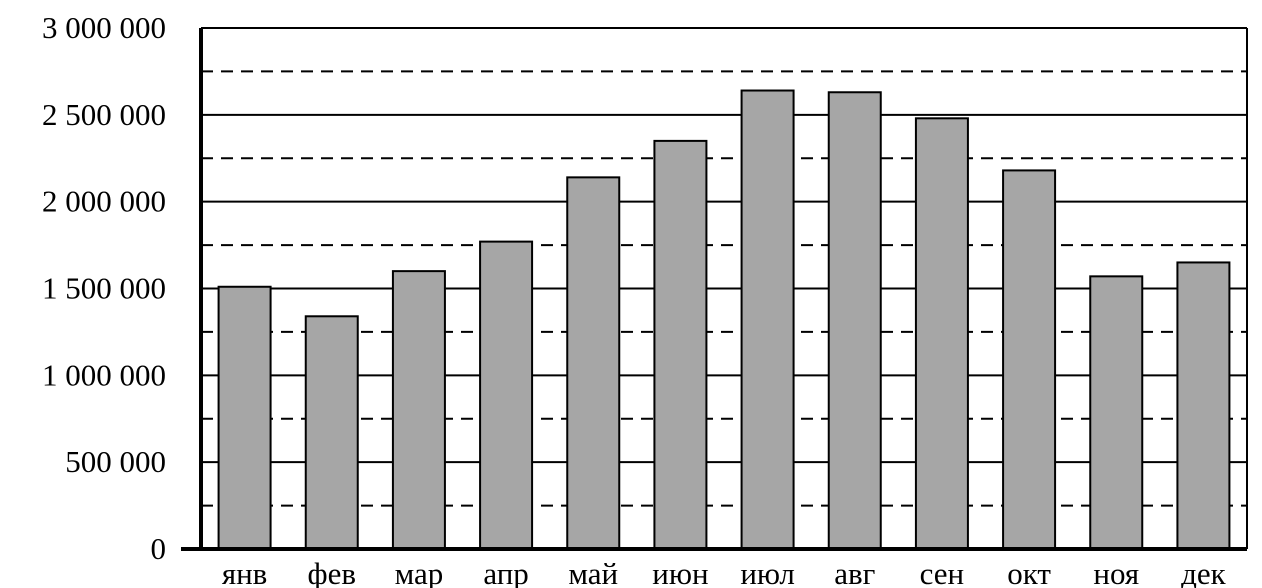  I want to click on y-tick-label: 1 500 000, so click(104, 288).